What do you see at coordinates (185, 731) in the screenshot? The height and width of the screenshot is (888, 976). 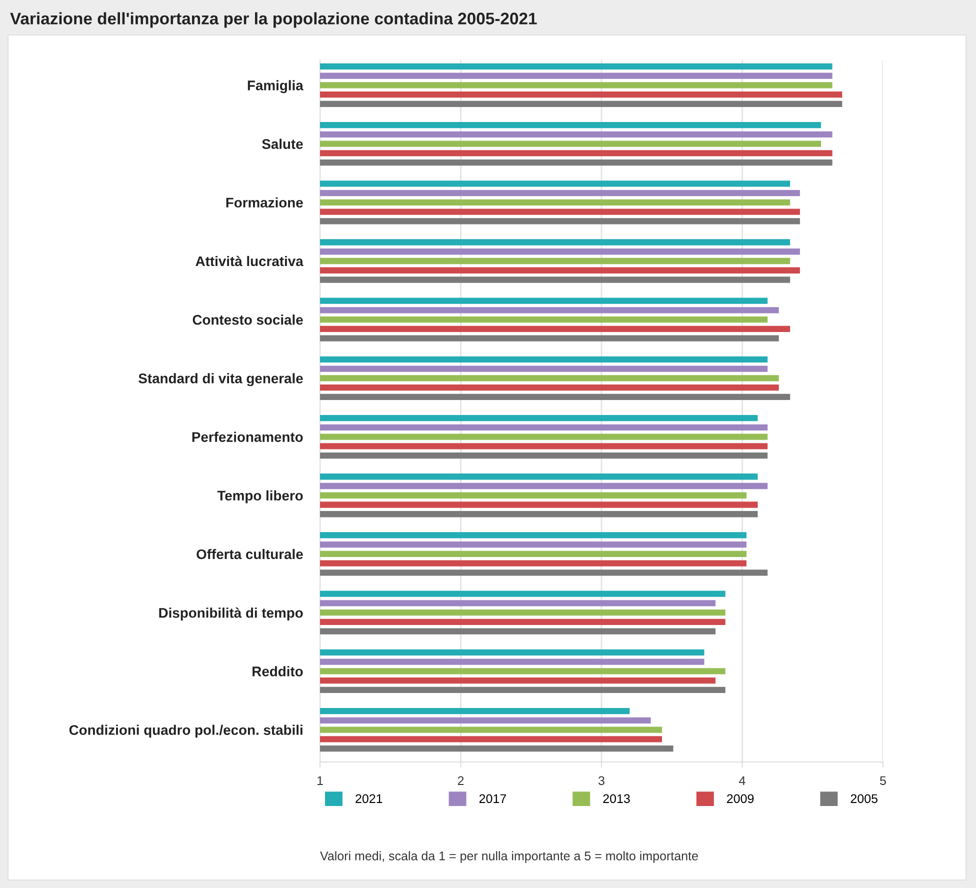 I see `y-tick-label: Condizioni quadro pol./econ. stabili` at bounding box center [185, 731].